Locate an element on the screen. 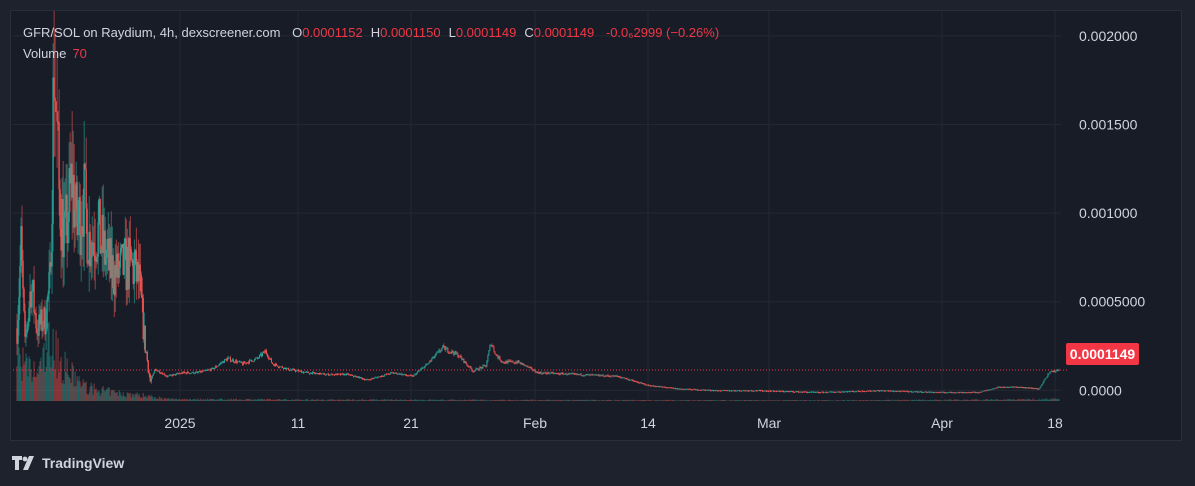  x-tick-label: 11 is located at coordinates (298, 423).